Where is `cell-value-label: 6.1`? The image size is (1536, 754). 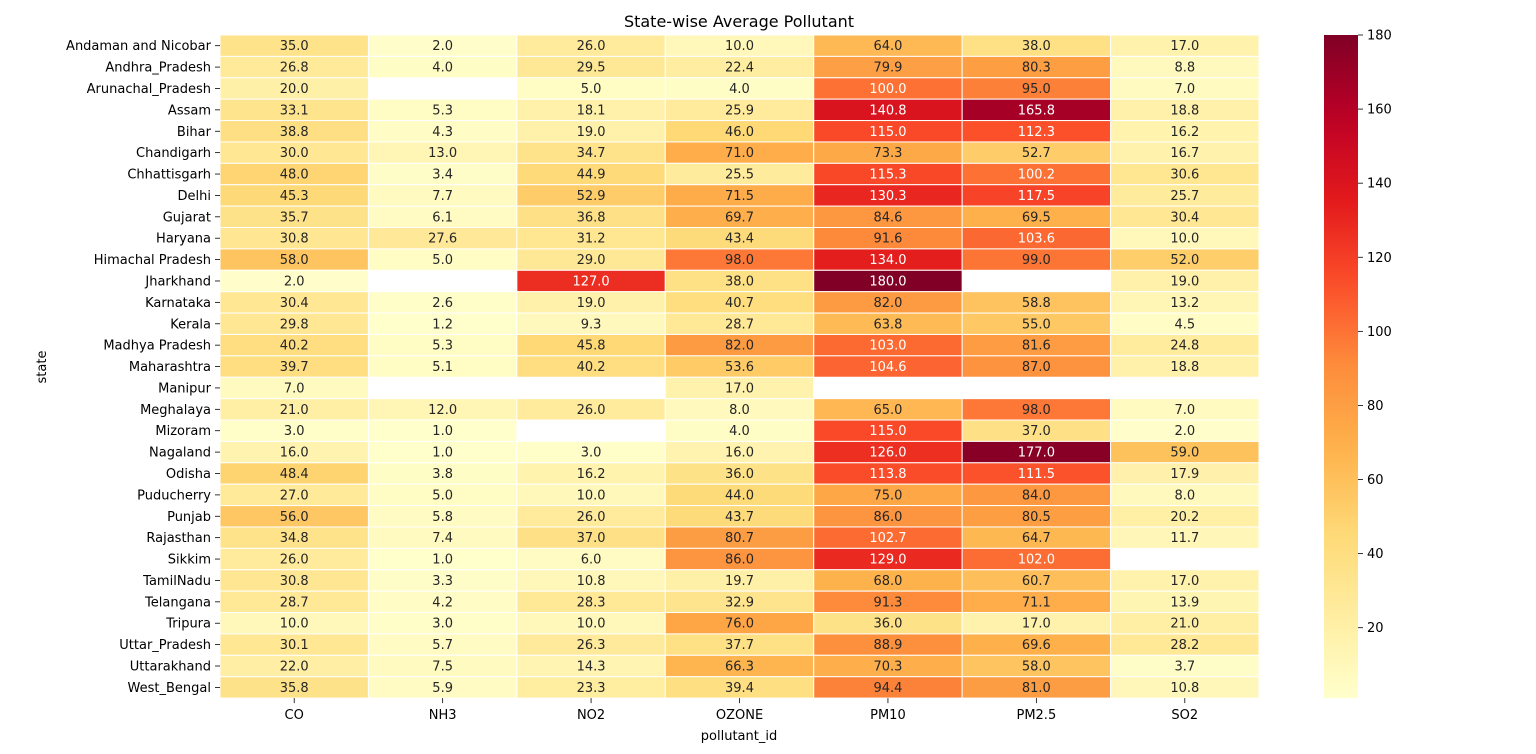
cell-value-label: 6.1 is located at coordinates (442, 217).